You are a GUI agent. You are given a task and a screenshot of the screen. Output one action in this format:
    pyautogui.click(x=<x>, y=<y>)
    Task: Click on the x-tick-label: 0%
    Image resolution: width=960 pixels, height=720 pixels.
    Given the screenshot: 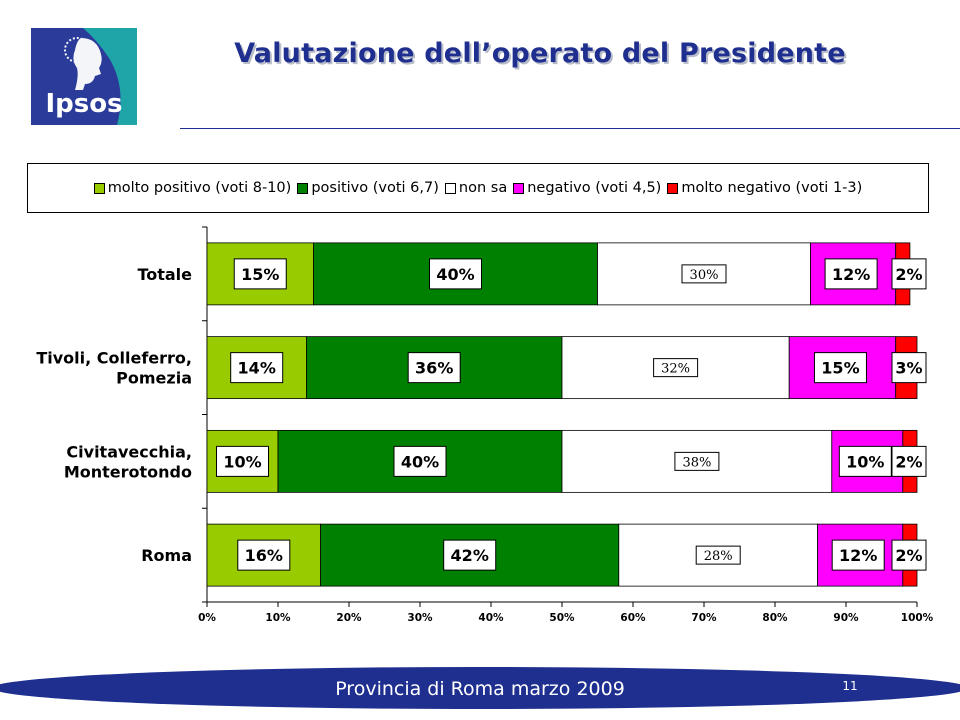 What is the action you would take?
    pyautogui.click(x=207, y=618)
    